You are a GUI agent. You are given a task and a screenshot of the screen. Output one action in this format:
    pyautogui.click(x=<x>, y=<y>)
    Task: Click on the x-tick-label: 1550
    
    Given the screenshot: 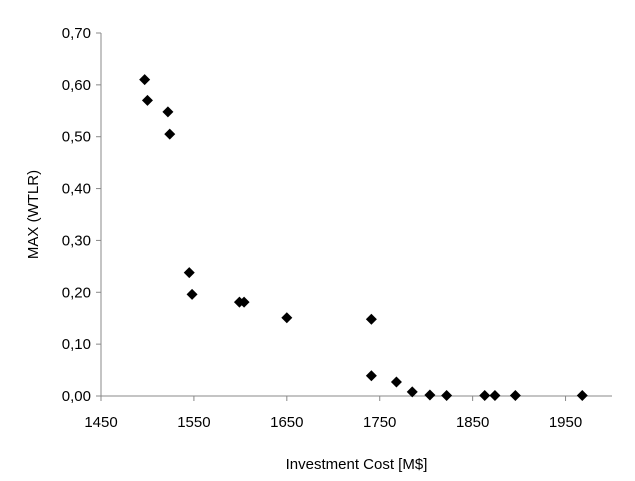 What is the action you would take?
    pyautogui.click(x=193, y=422)
    